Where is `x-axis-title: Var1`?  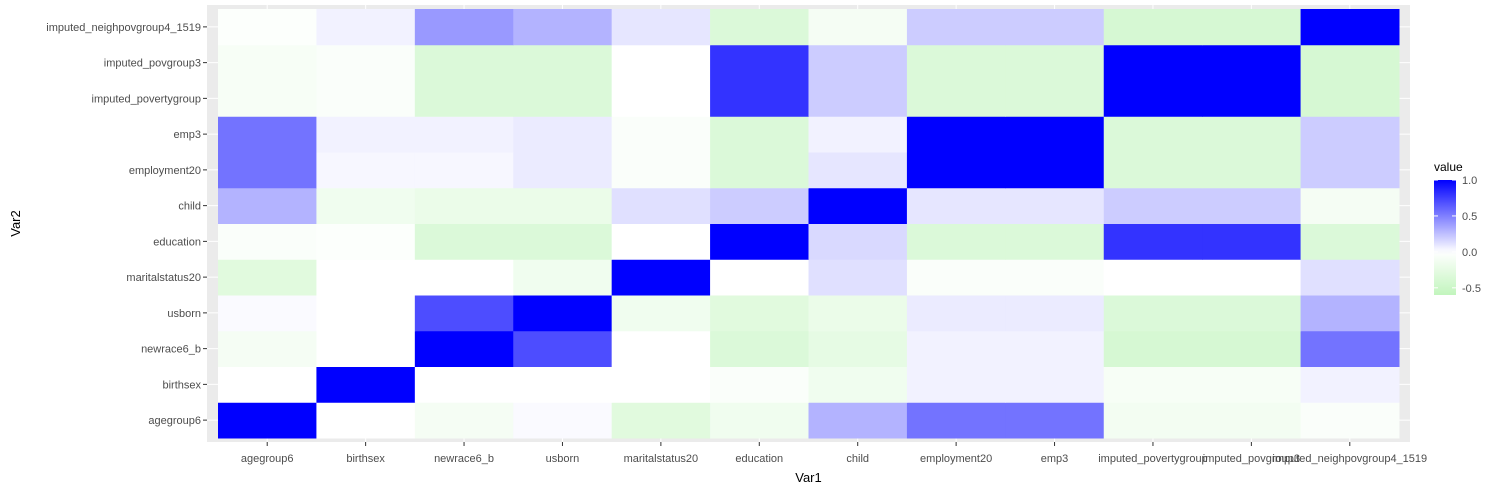 x-axis-title: Var1 is located at coordinates (808, 477).